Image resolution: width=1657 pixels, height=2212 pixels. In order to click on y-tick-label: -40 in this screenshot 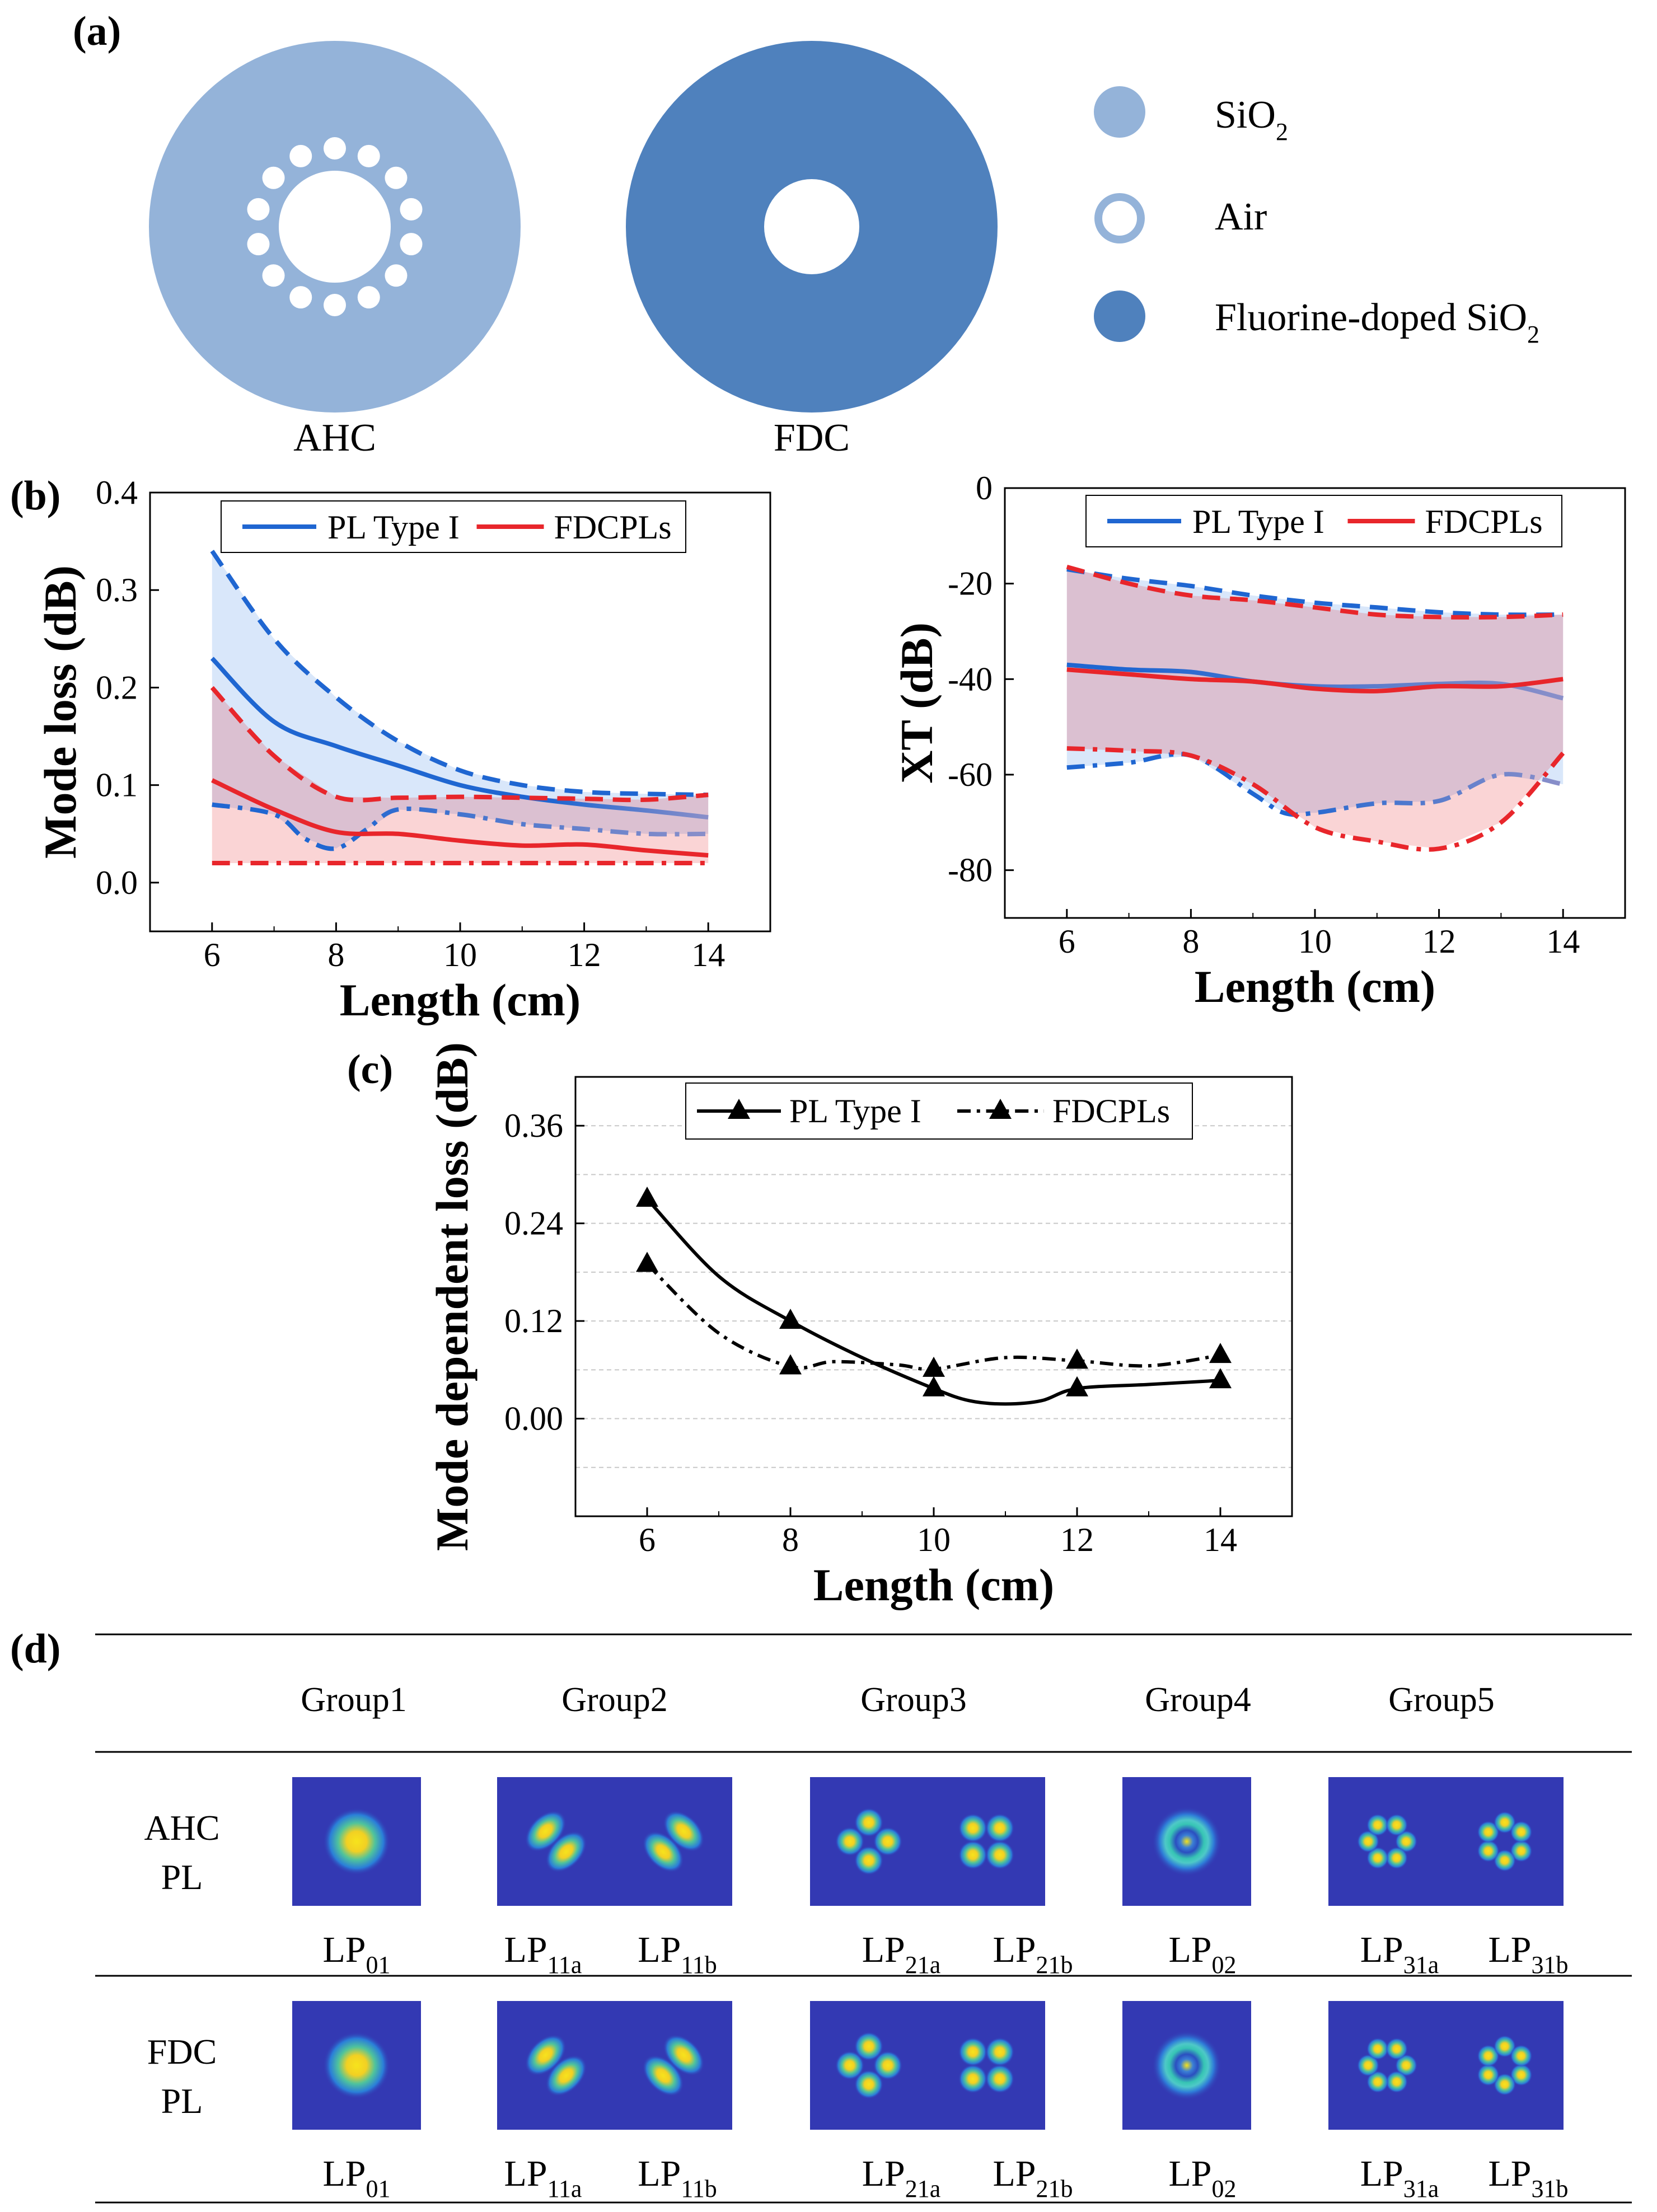, I will do `click(970, 678)`.